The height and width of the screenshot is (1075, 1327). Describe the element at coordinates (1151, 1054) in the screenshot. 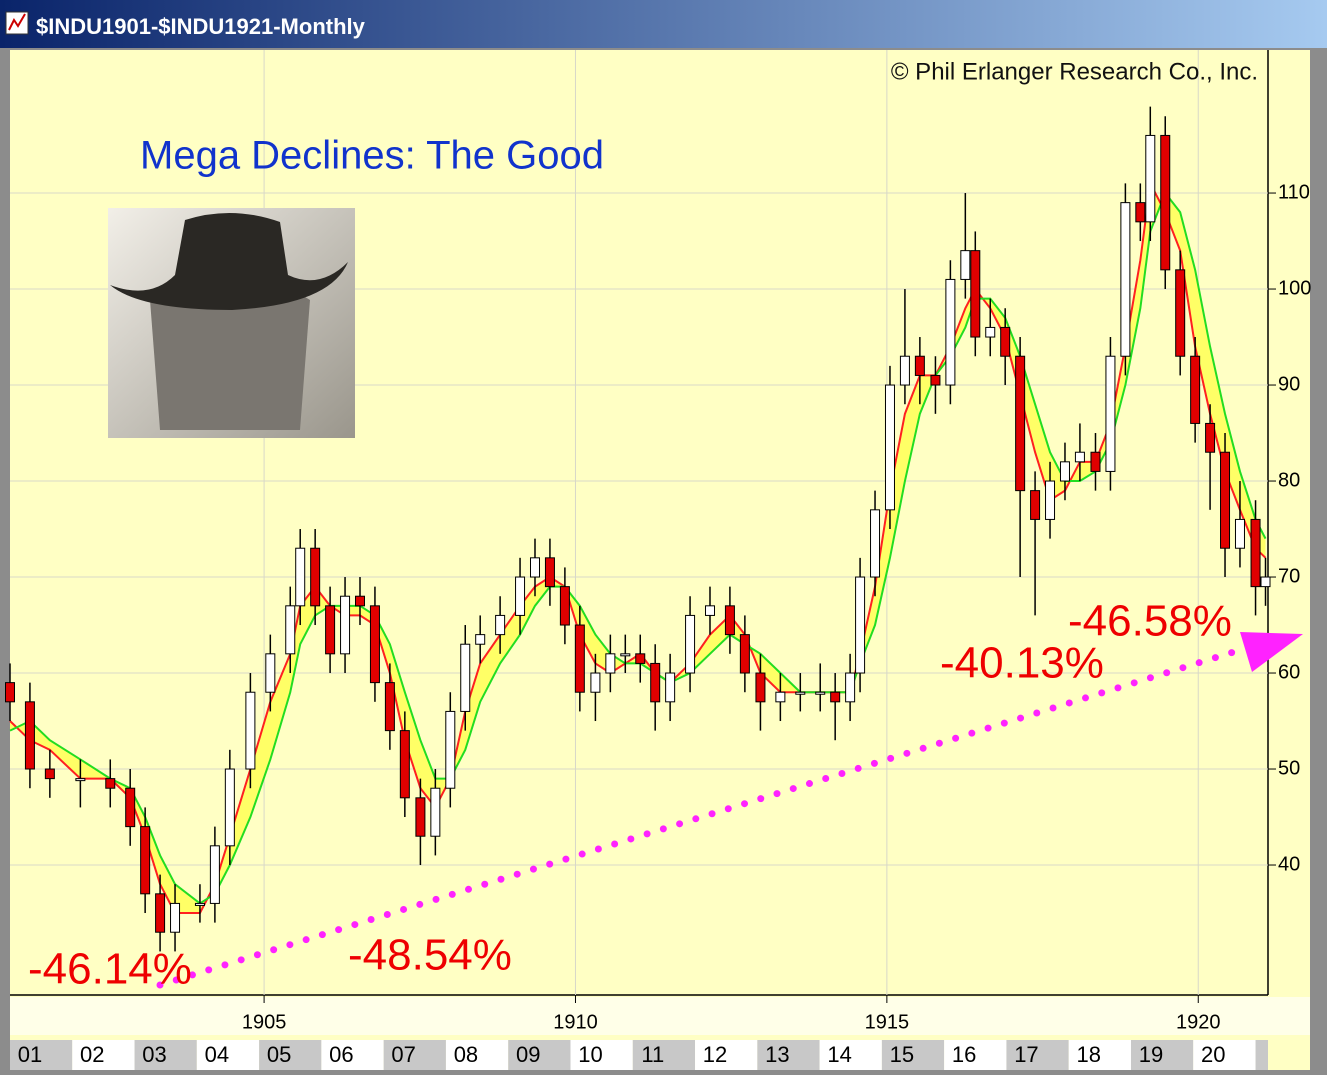

I see `year-cell-label: 19` at that location.